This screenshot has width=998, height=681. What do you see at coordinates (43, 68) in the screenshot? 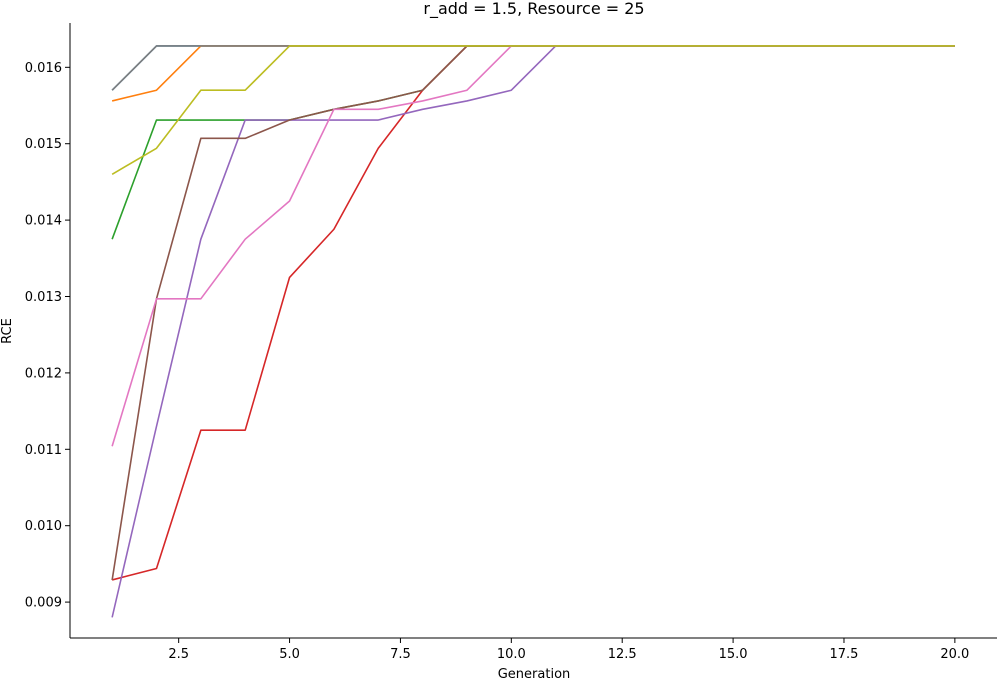
I see `y-tick-label: 0.016` at bounding box center [43, 68].